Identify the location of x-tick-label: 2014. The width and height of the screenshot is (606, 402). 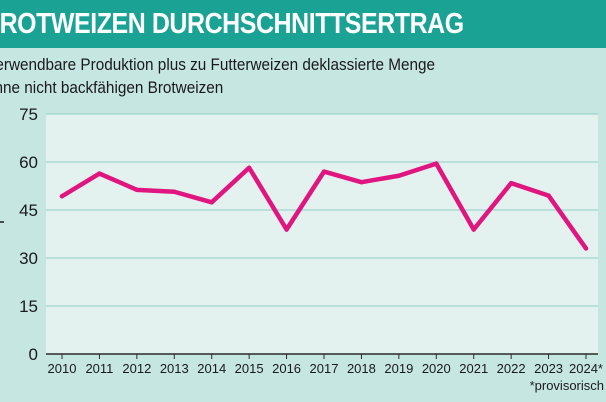
(211, 368).